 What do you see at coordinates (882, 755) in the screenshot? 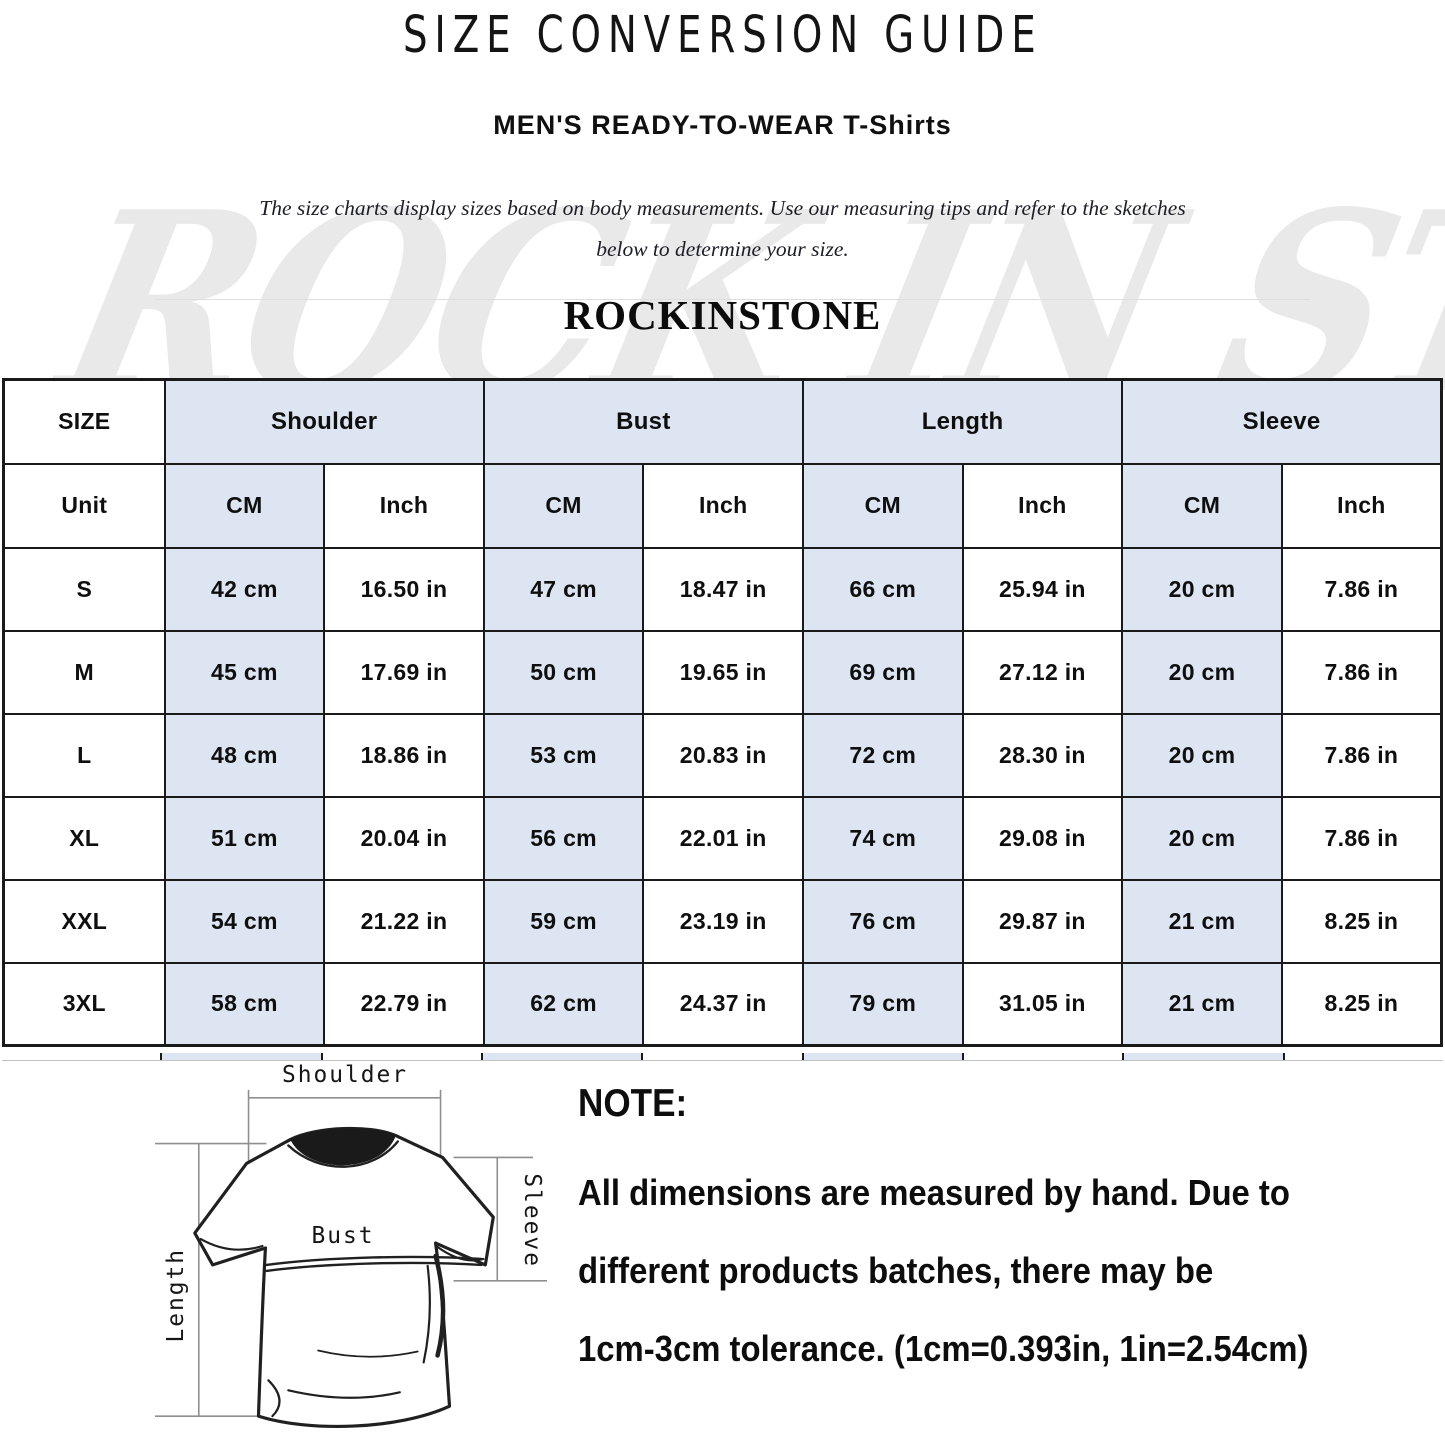
I see `table-cell: 72 cm` at bounding box center [882, 755].